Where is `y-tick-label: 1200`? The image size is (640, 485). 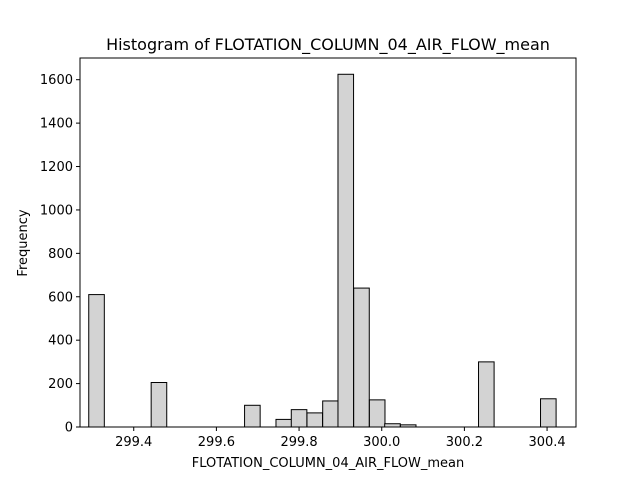 y-tick-label: 1200 is located at coordinates (56, 167).